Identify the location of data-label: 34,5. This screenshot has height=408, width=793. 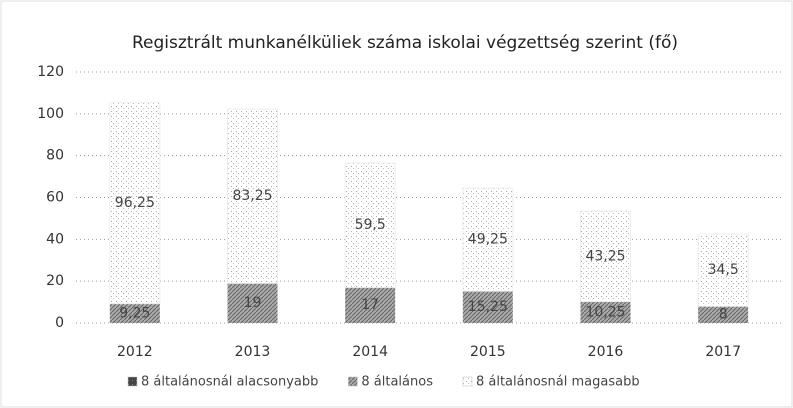
(723, 270).